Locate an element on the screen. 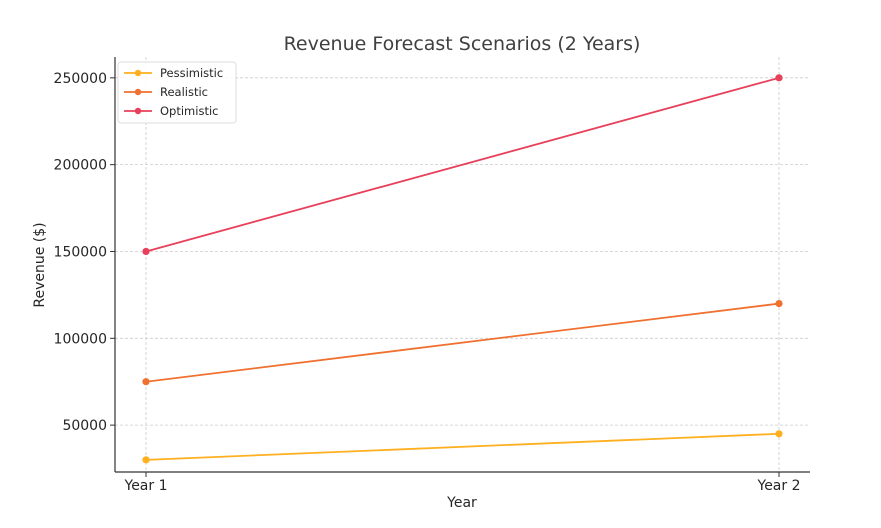 The width and height of the screenshot is (881, 528). legend-item: Pessimistic is located at coordinates (173, 73).